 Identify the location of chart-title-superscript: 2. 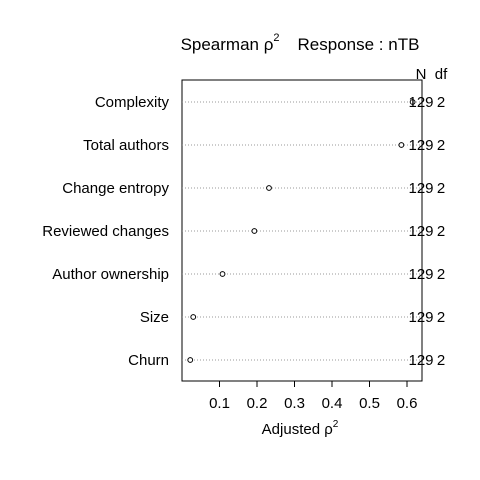
(276, 38).